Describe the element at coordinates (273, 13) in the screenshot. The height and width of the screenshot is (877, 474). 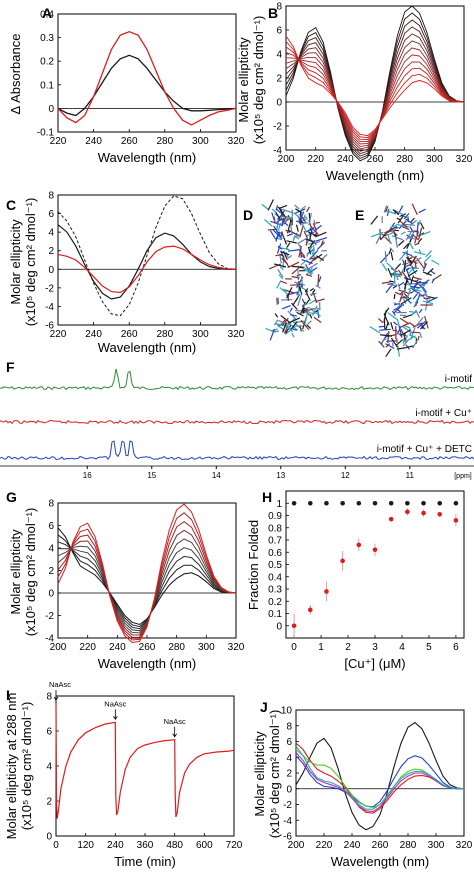
I see `panel-letter-b: B` at that location.